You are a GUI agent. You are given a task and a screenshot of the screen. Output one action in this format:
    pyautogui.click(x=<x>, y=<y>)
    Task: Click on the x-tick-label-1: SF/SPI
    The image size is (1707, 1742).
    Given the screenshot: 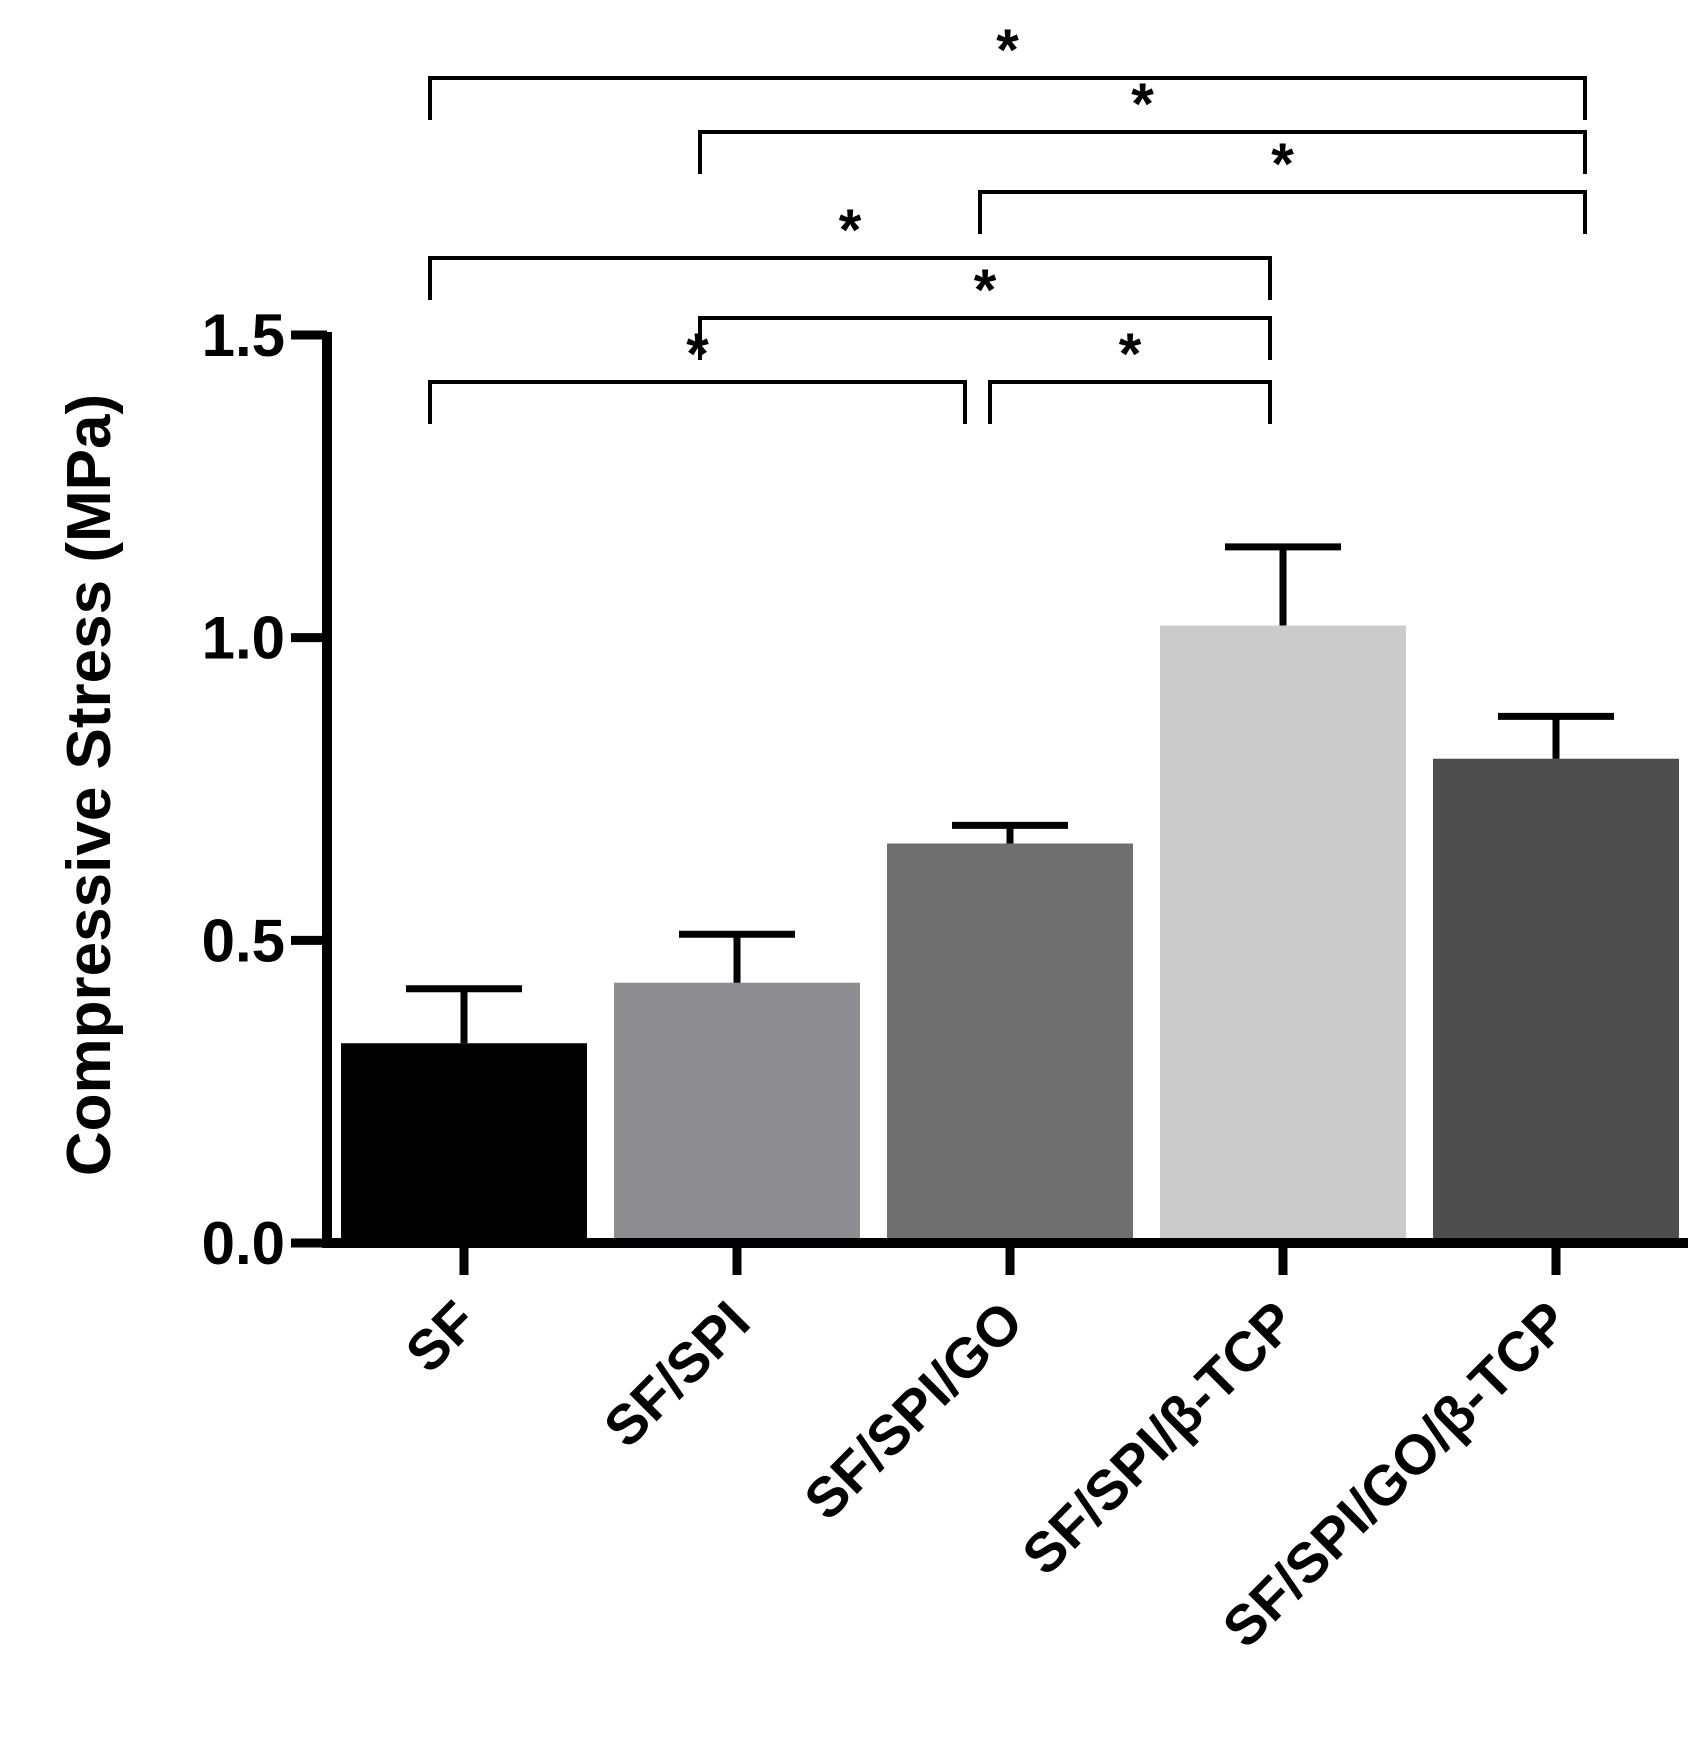 What is the action you would take?
    pyautogui.click(x=677, y=1374)
    